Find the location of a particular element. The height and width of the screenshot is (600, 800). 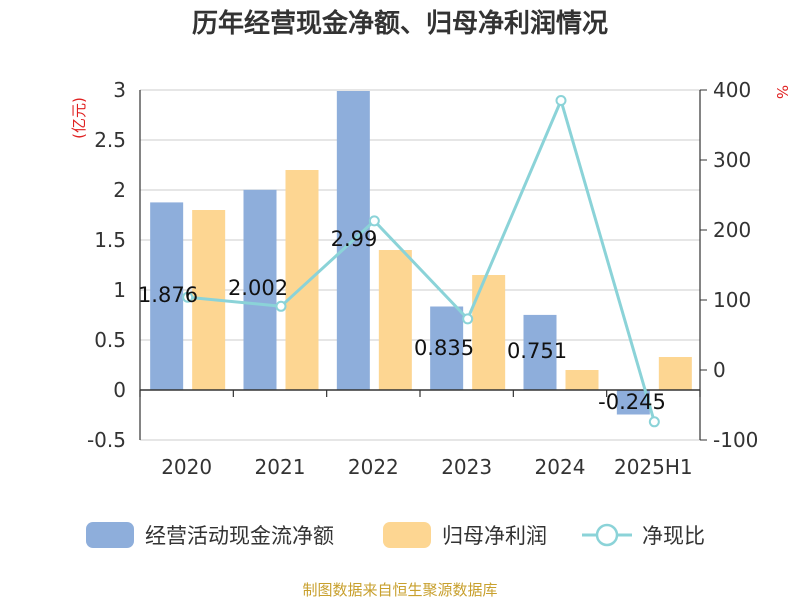

category-label: 2025H1 is located at coordinates (653, 467).